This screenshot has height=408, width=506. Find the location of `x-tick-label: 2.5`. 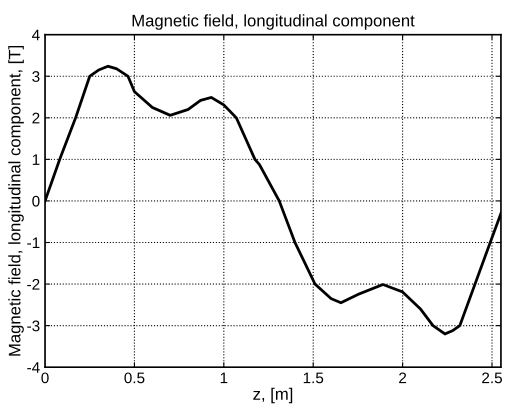

x-tick-label: 2.5 is located at coordinates (492, 378).